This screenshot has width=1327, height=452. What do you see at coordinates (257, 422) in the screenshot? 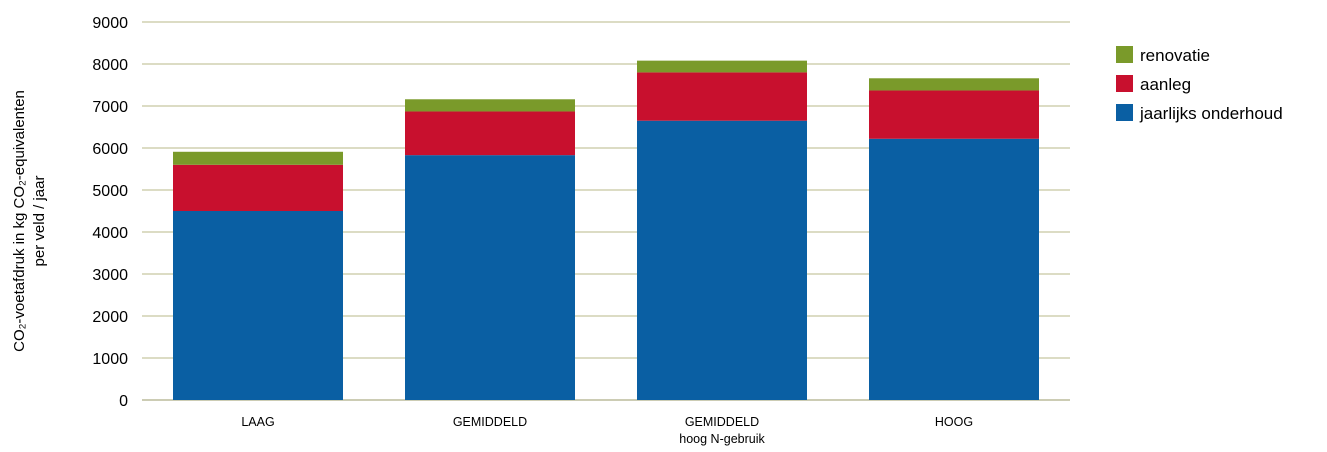
I see `x-category-label: LAAG` at bounding box center [257, 422].